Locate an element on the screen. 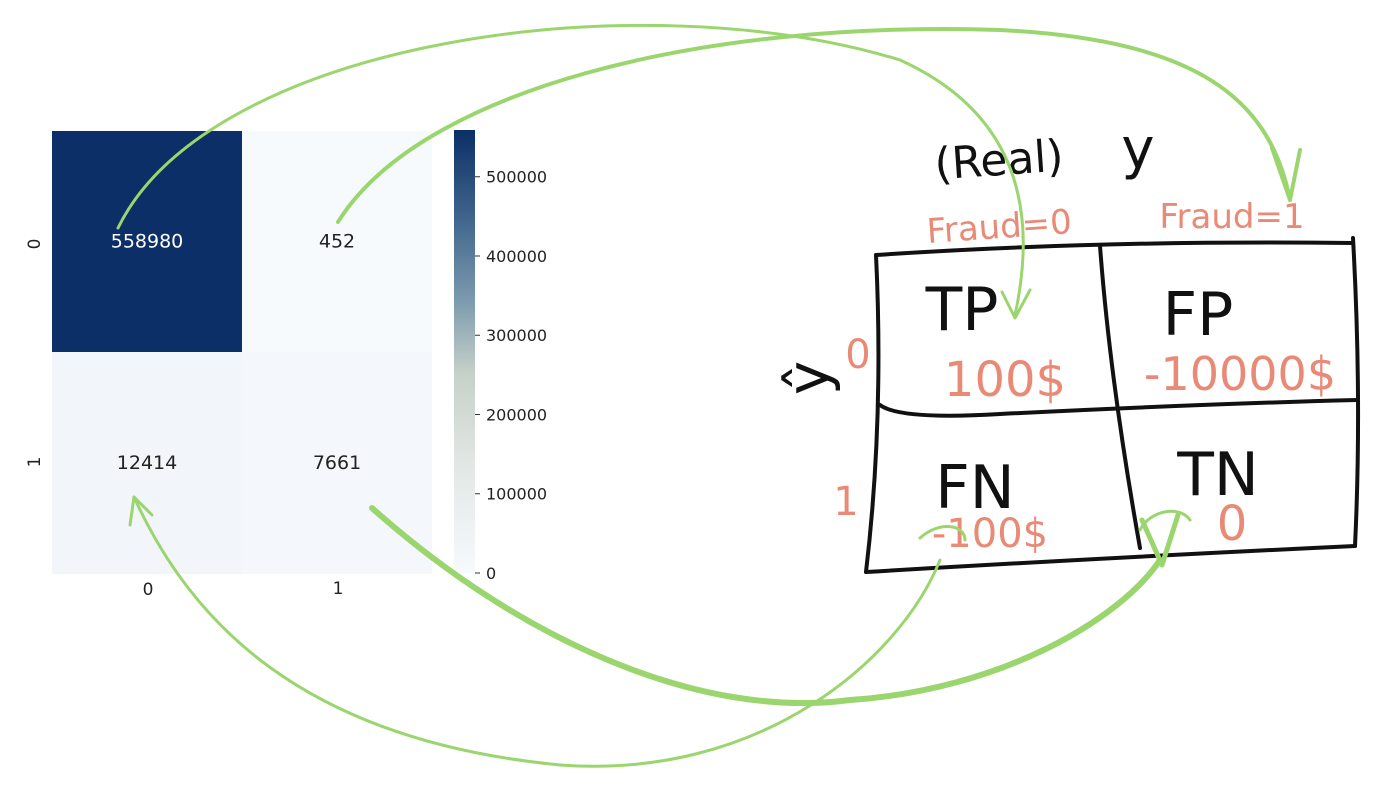 This screenshot has width=1400, height=806. cell-tn-label: TN is located at coordinates (1217, 475).